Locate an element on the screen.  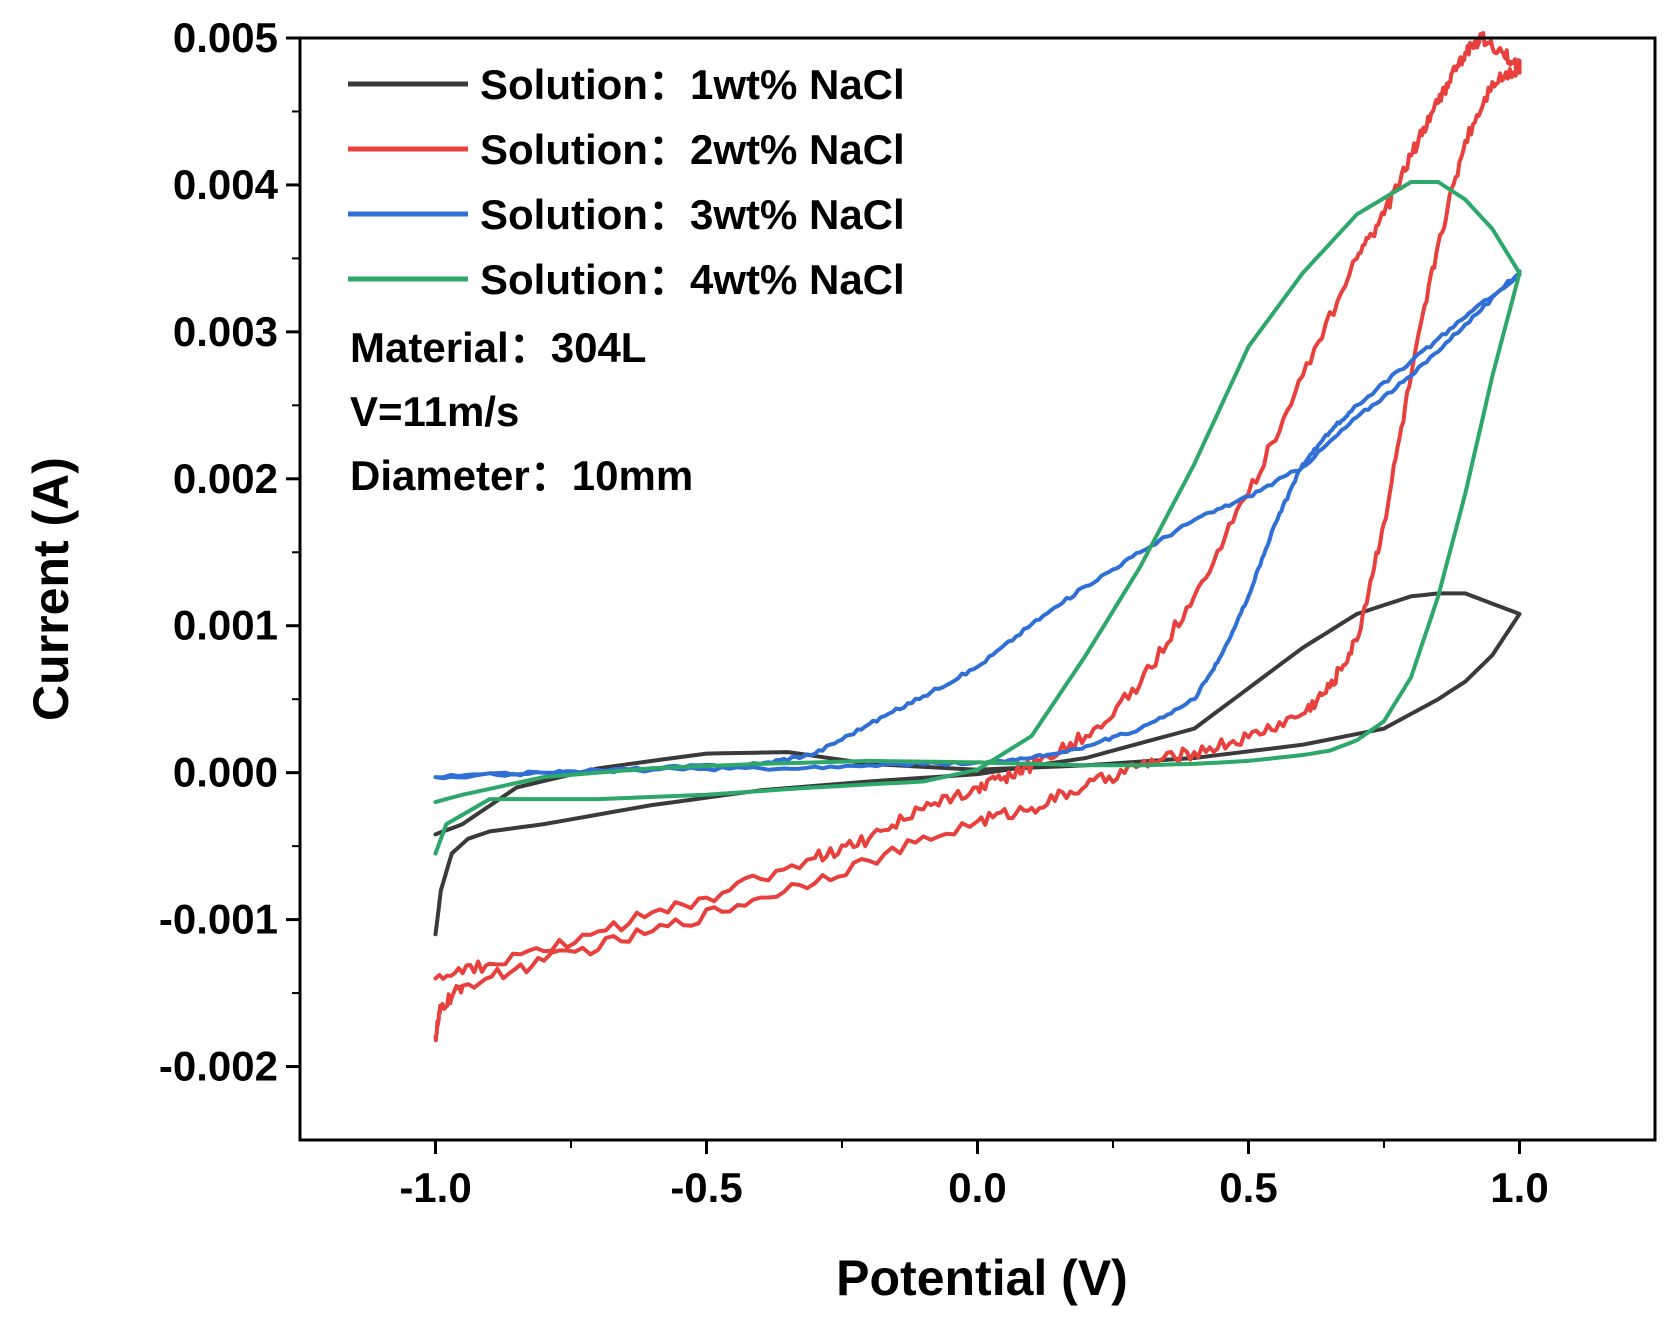
annotations: Material：304L V=11m/s Diameter：10mm is located at coordinates (521, 411).